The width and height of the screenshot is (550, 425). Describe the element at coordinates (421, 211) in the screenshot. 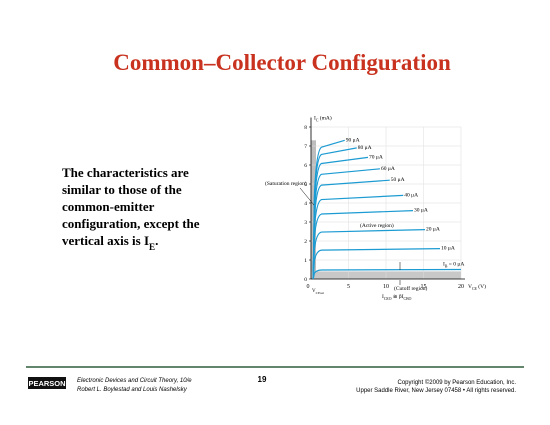

I see `curve-label: 30 μA` at that location.